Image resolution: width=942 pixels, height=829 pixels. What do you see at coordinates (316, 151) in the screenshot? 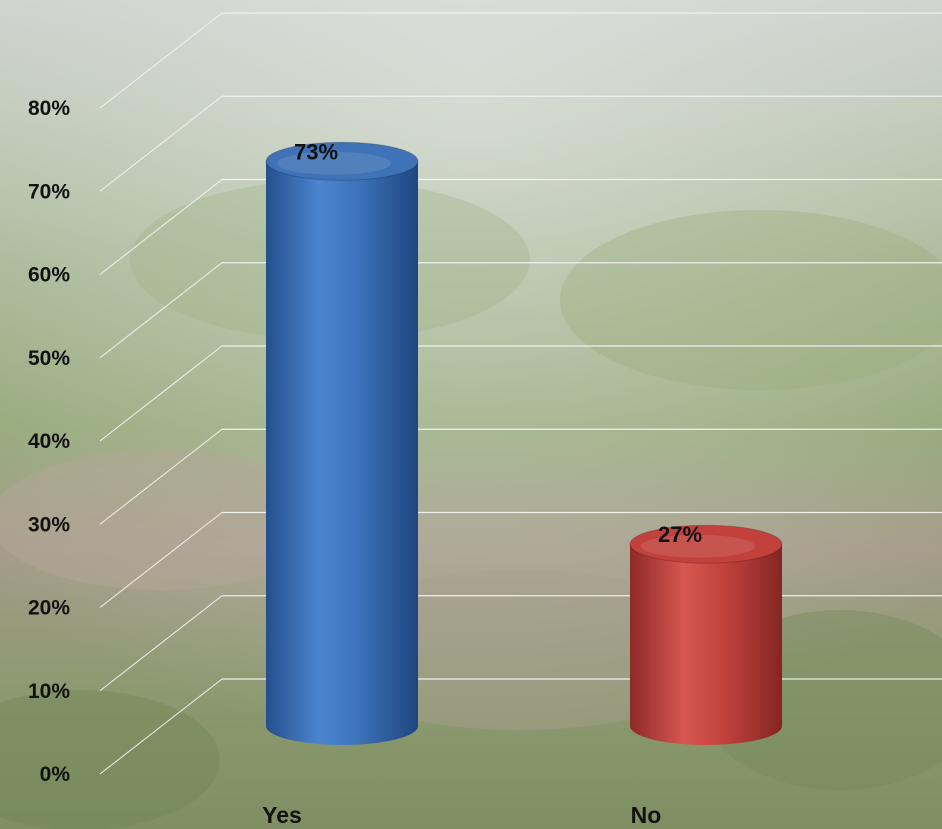
I see `data-label: 73%` at bounding box center [316, 151].